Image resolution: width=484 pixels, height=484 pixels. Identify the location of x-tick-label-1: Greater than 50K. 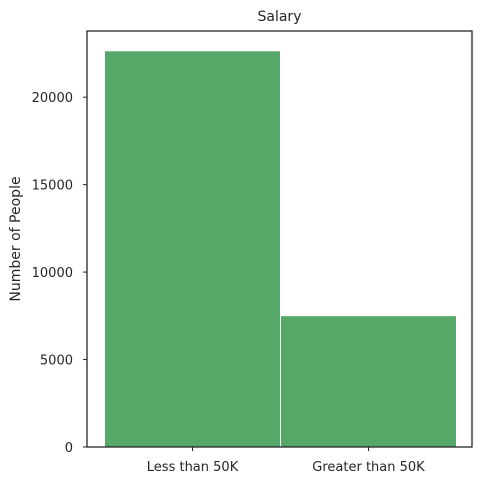
(368, 467).